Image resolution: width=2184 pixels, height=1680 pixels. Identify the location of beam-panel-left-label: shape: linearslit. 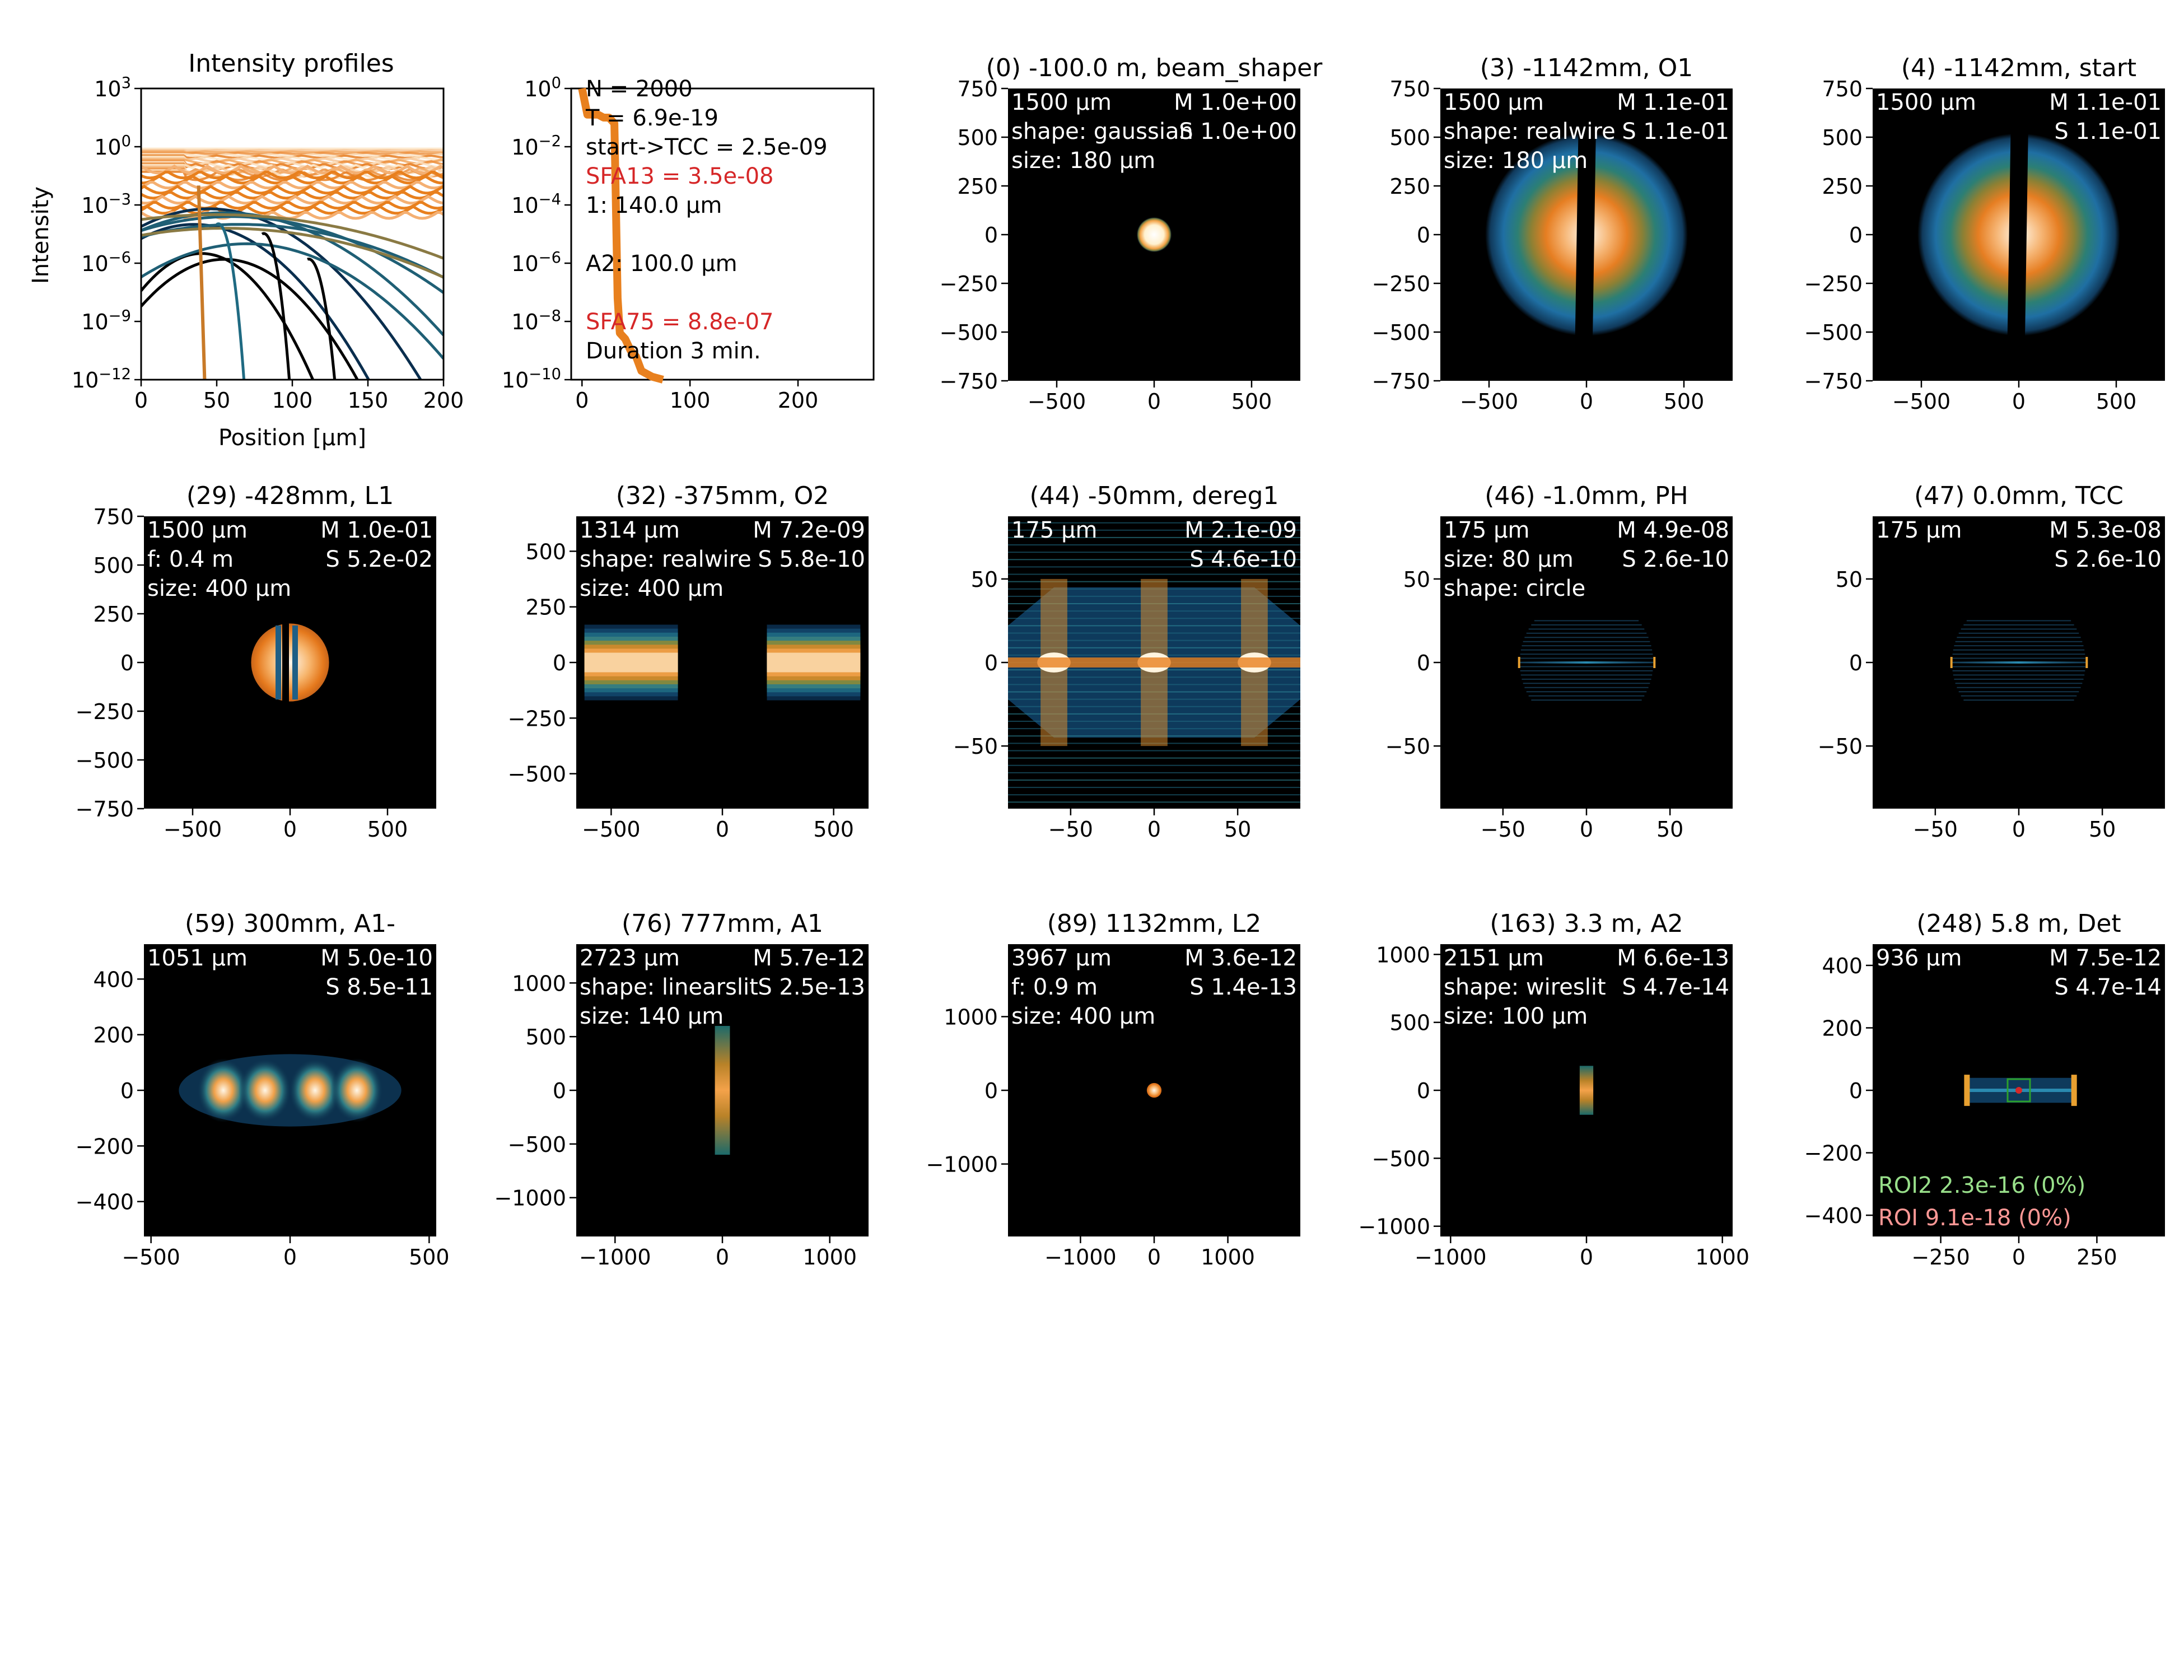
(669, 987).